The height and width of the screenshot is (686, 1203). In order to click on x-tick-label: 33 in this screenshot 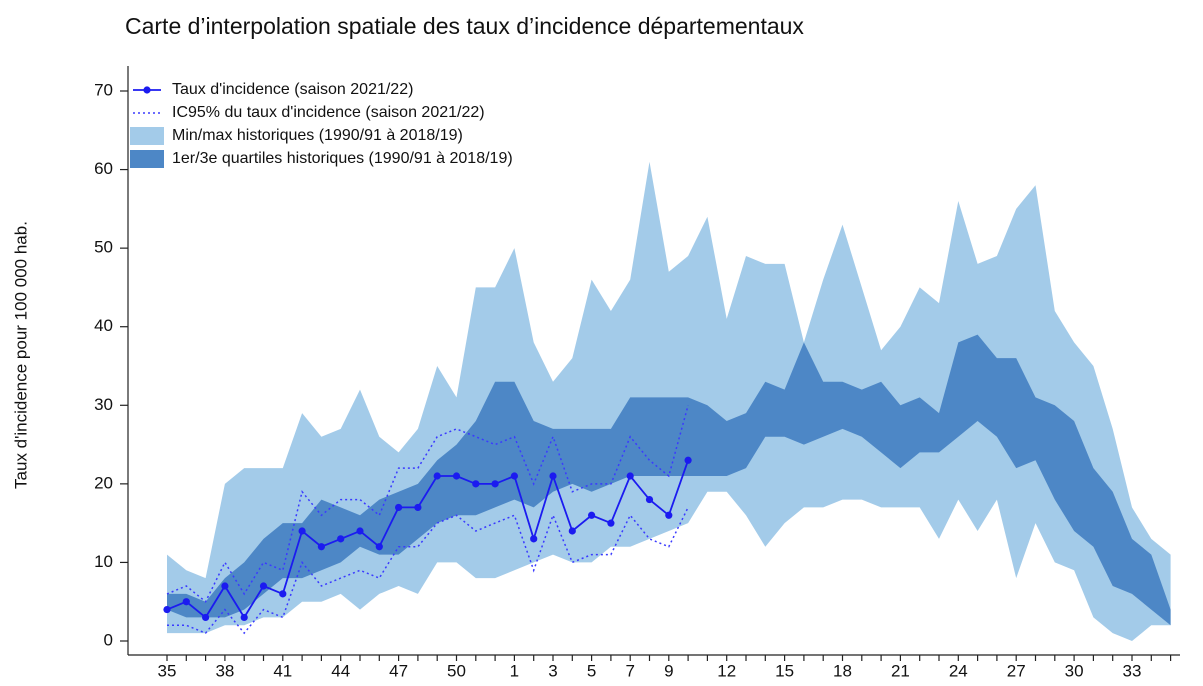, I will do `click(1132, 670)`.